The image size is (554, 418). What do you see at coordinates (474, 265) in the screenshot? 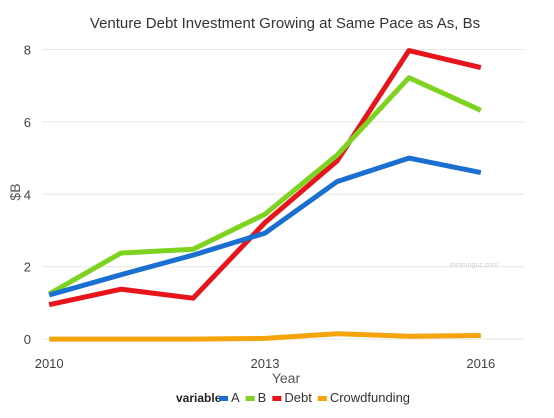
I see `watermark: tomtunguz.com` at bounding box center [474, 265].